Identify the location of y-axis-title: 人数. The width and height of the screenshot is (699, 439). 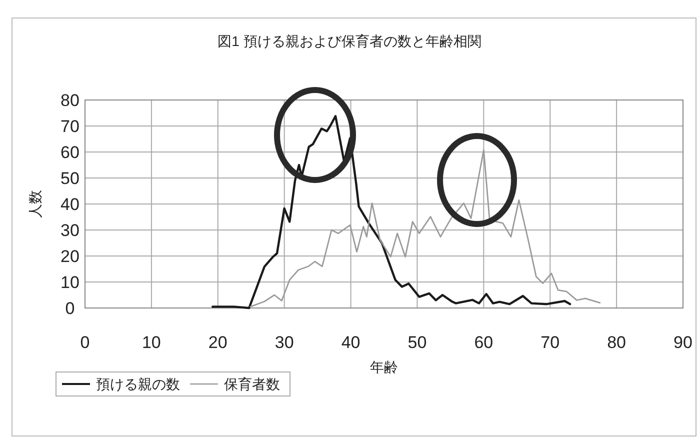
(35, 204).